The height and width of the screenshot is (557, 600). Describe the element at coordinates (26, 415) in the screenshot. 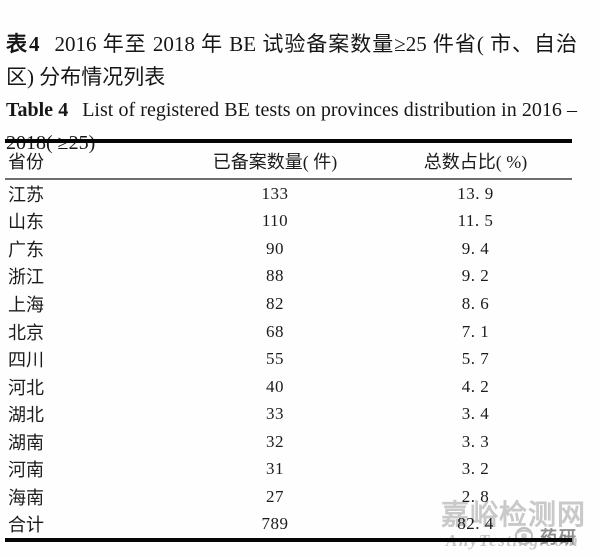

I see `cell-province: 湖北` at that location.